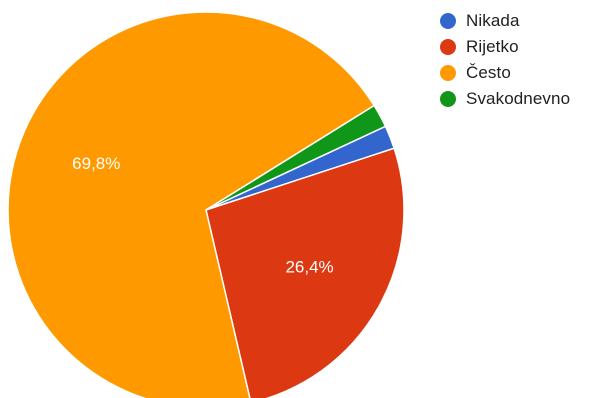  I want to click on legend-label: Rijetko, so click(492, 46).